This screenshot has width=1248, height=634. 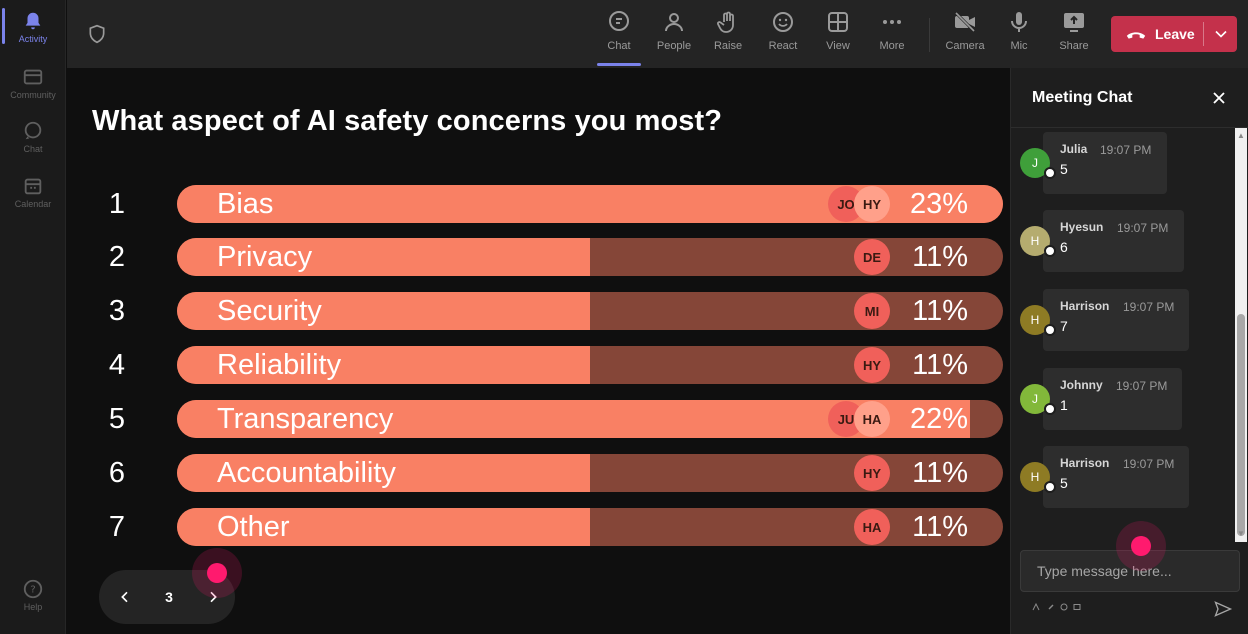 What do you see at coordinates (938, 419) in the screenshot?
I see `option-percent: 22%` at bounding box center [938, 419].